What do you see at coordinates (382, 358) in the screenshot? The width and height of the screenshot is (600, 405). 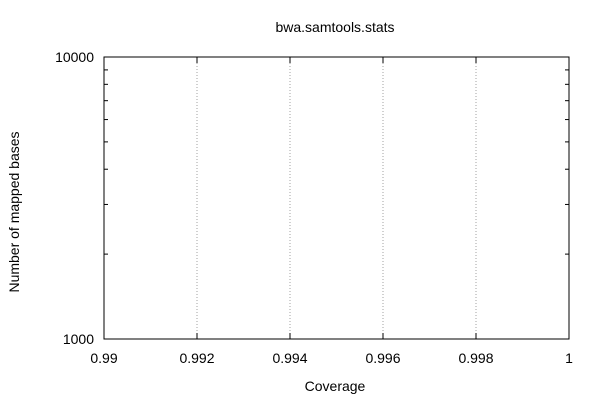 I see `x-tick-label: 0.996` at bounding box center [382, 358].